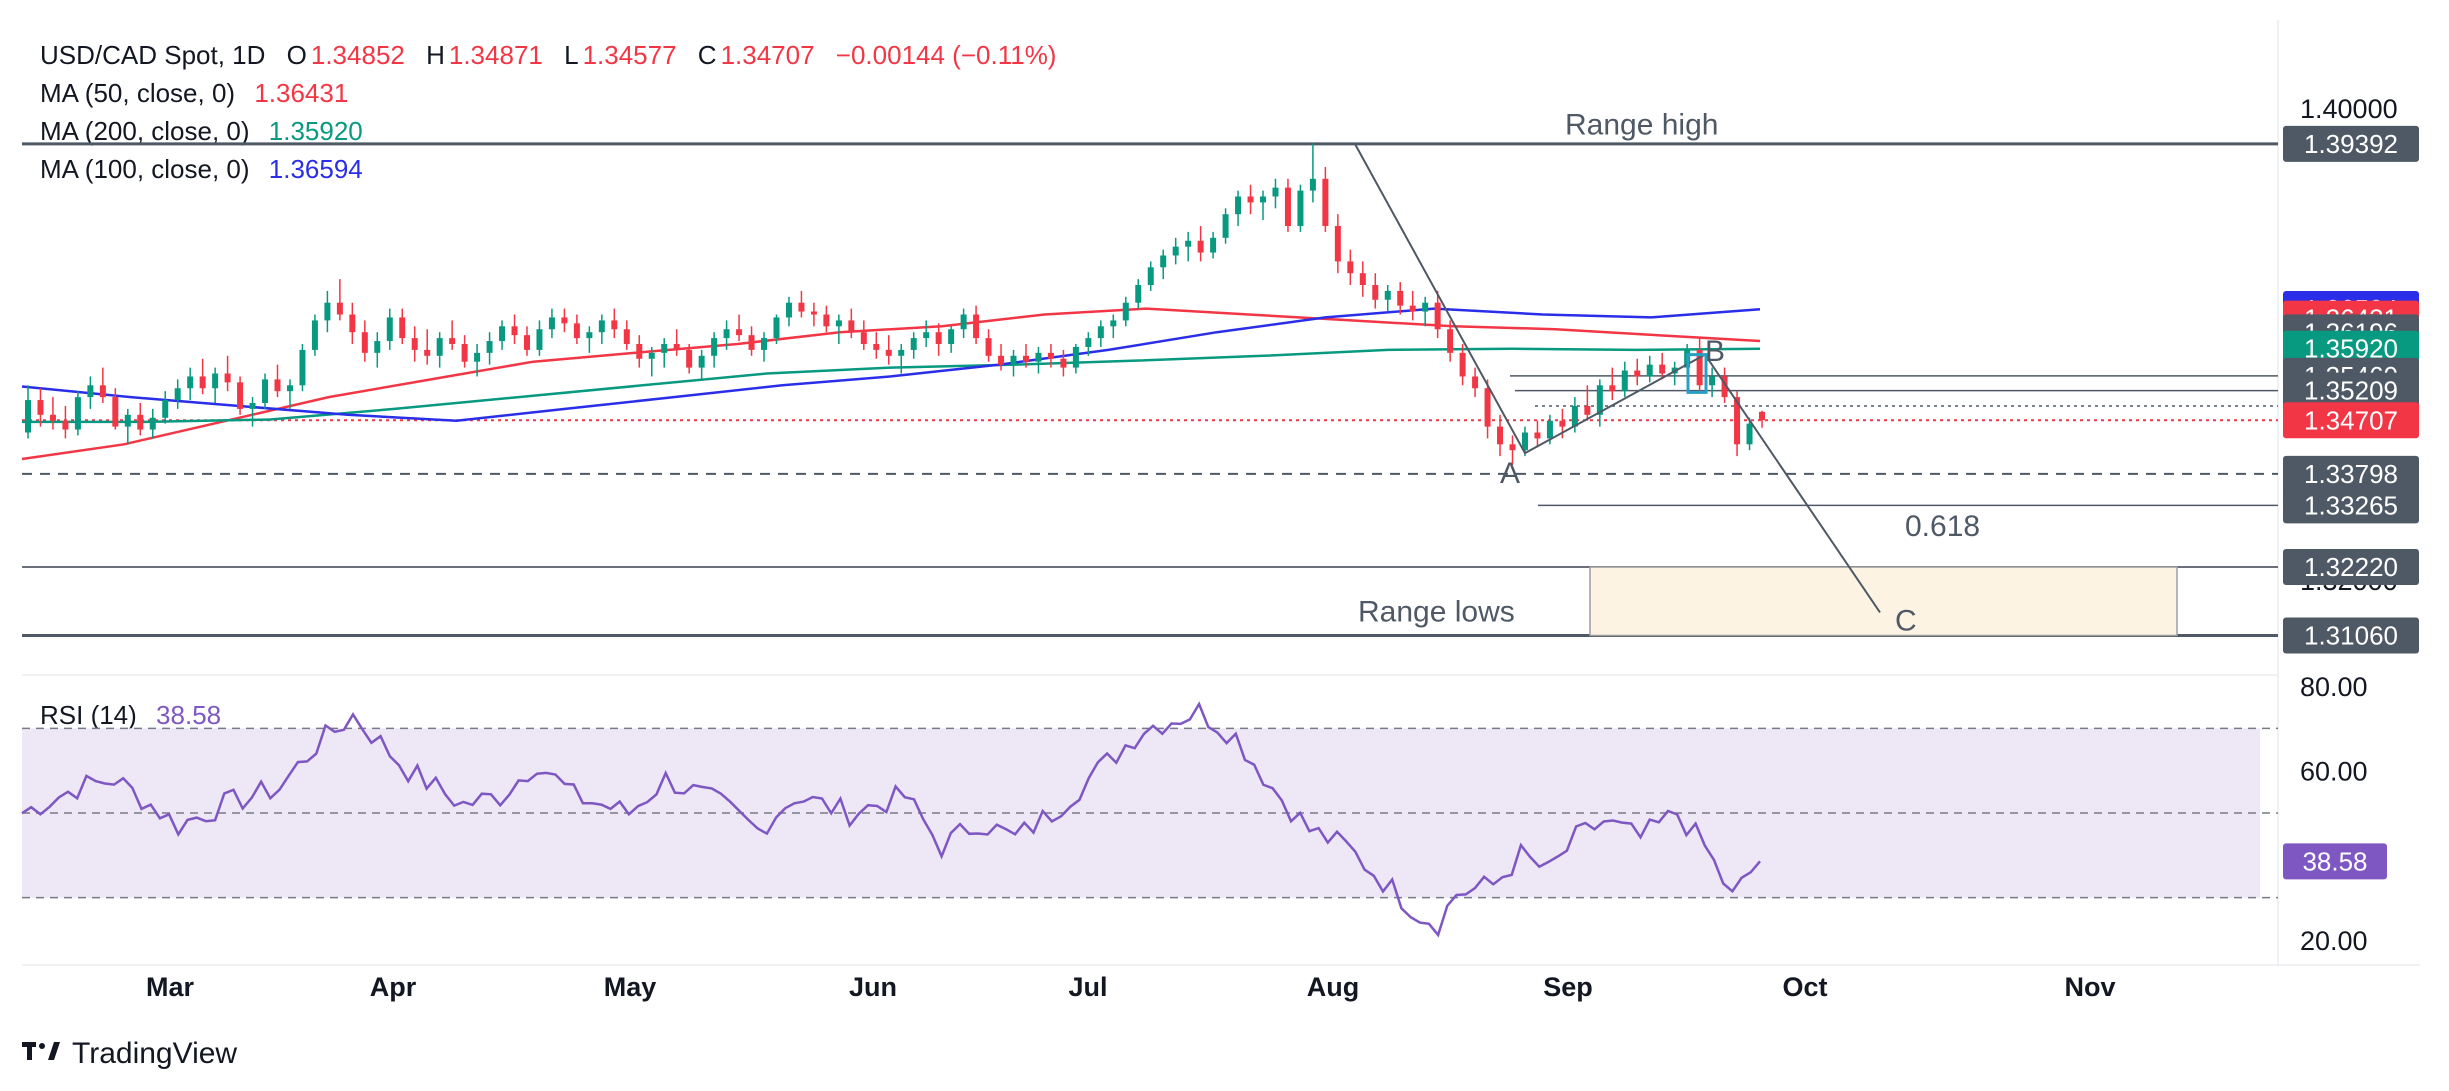 This screenshot has height=1091, width=2449. Describe the element at coordinates (153, 55) in the screenshot. I see `symbol-title: USD/CAD Spot, 1D` at that location.